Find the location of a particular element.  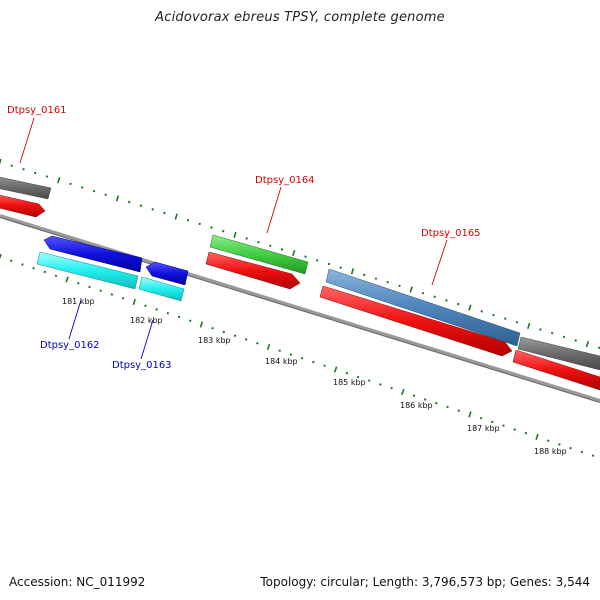

gene-dtpsy-0163-block is located at coordinates (161, 289).